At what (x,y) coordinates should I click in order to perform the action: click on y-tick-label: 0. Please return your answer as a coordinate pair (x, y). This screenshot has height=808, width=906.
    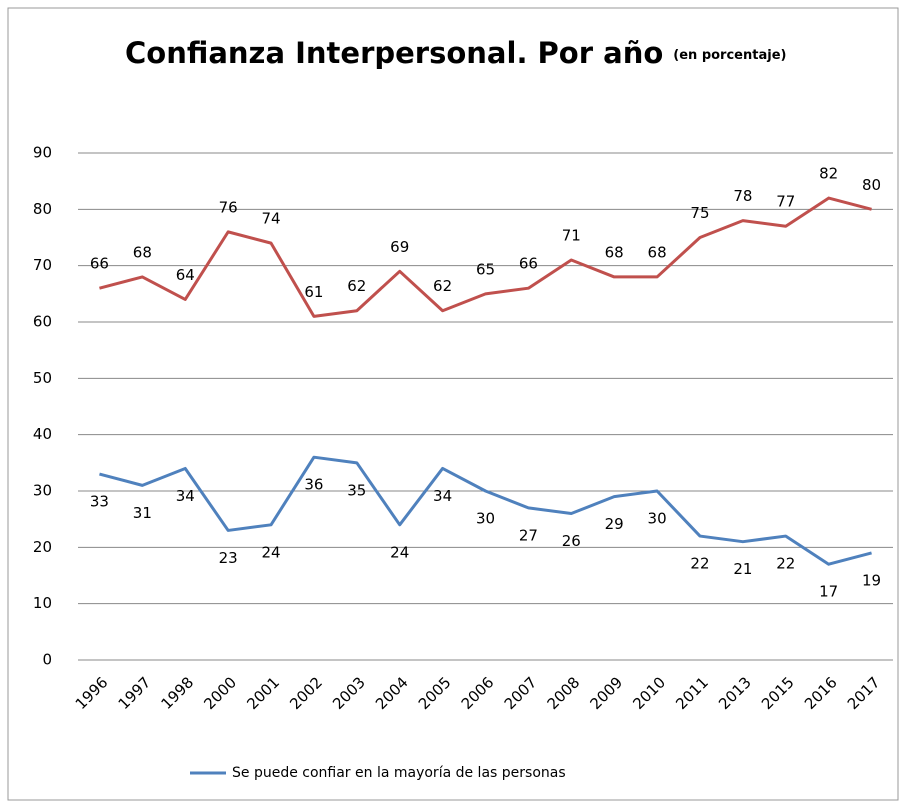
    Looking at the image, I should click on (47, 660).